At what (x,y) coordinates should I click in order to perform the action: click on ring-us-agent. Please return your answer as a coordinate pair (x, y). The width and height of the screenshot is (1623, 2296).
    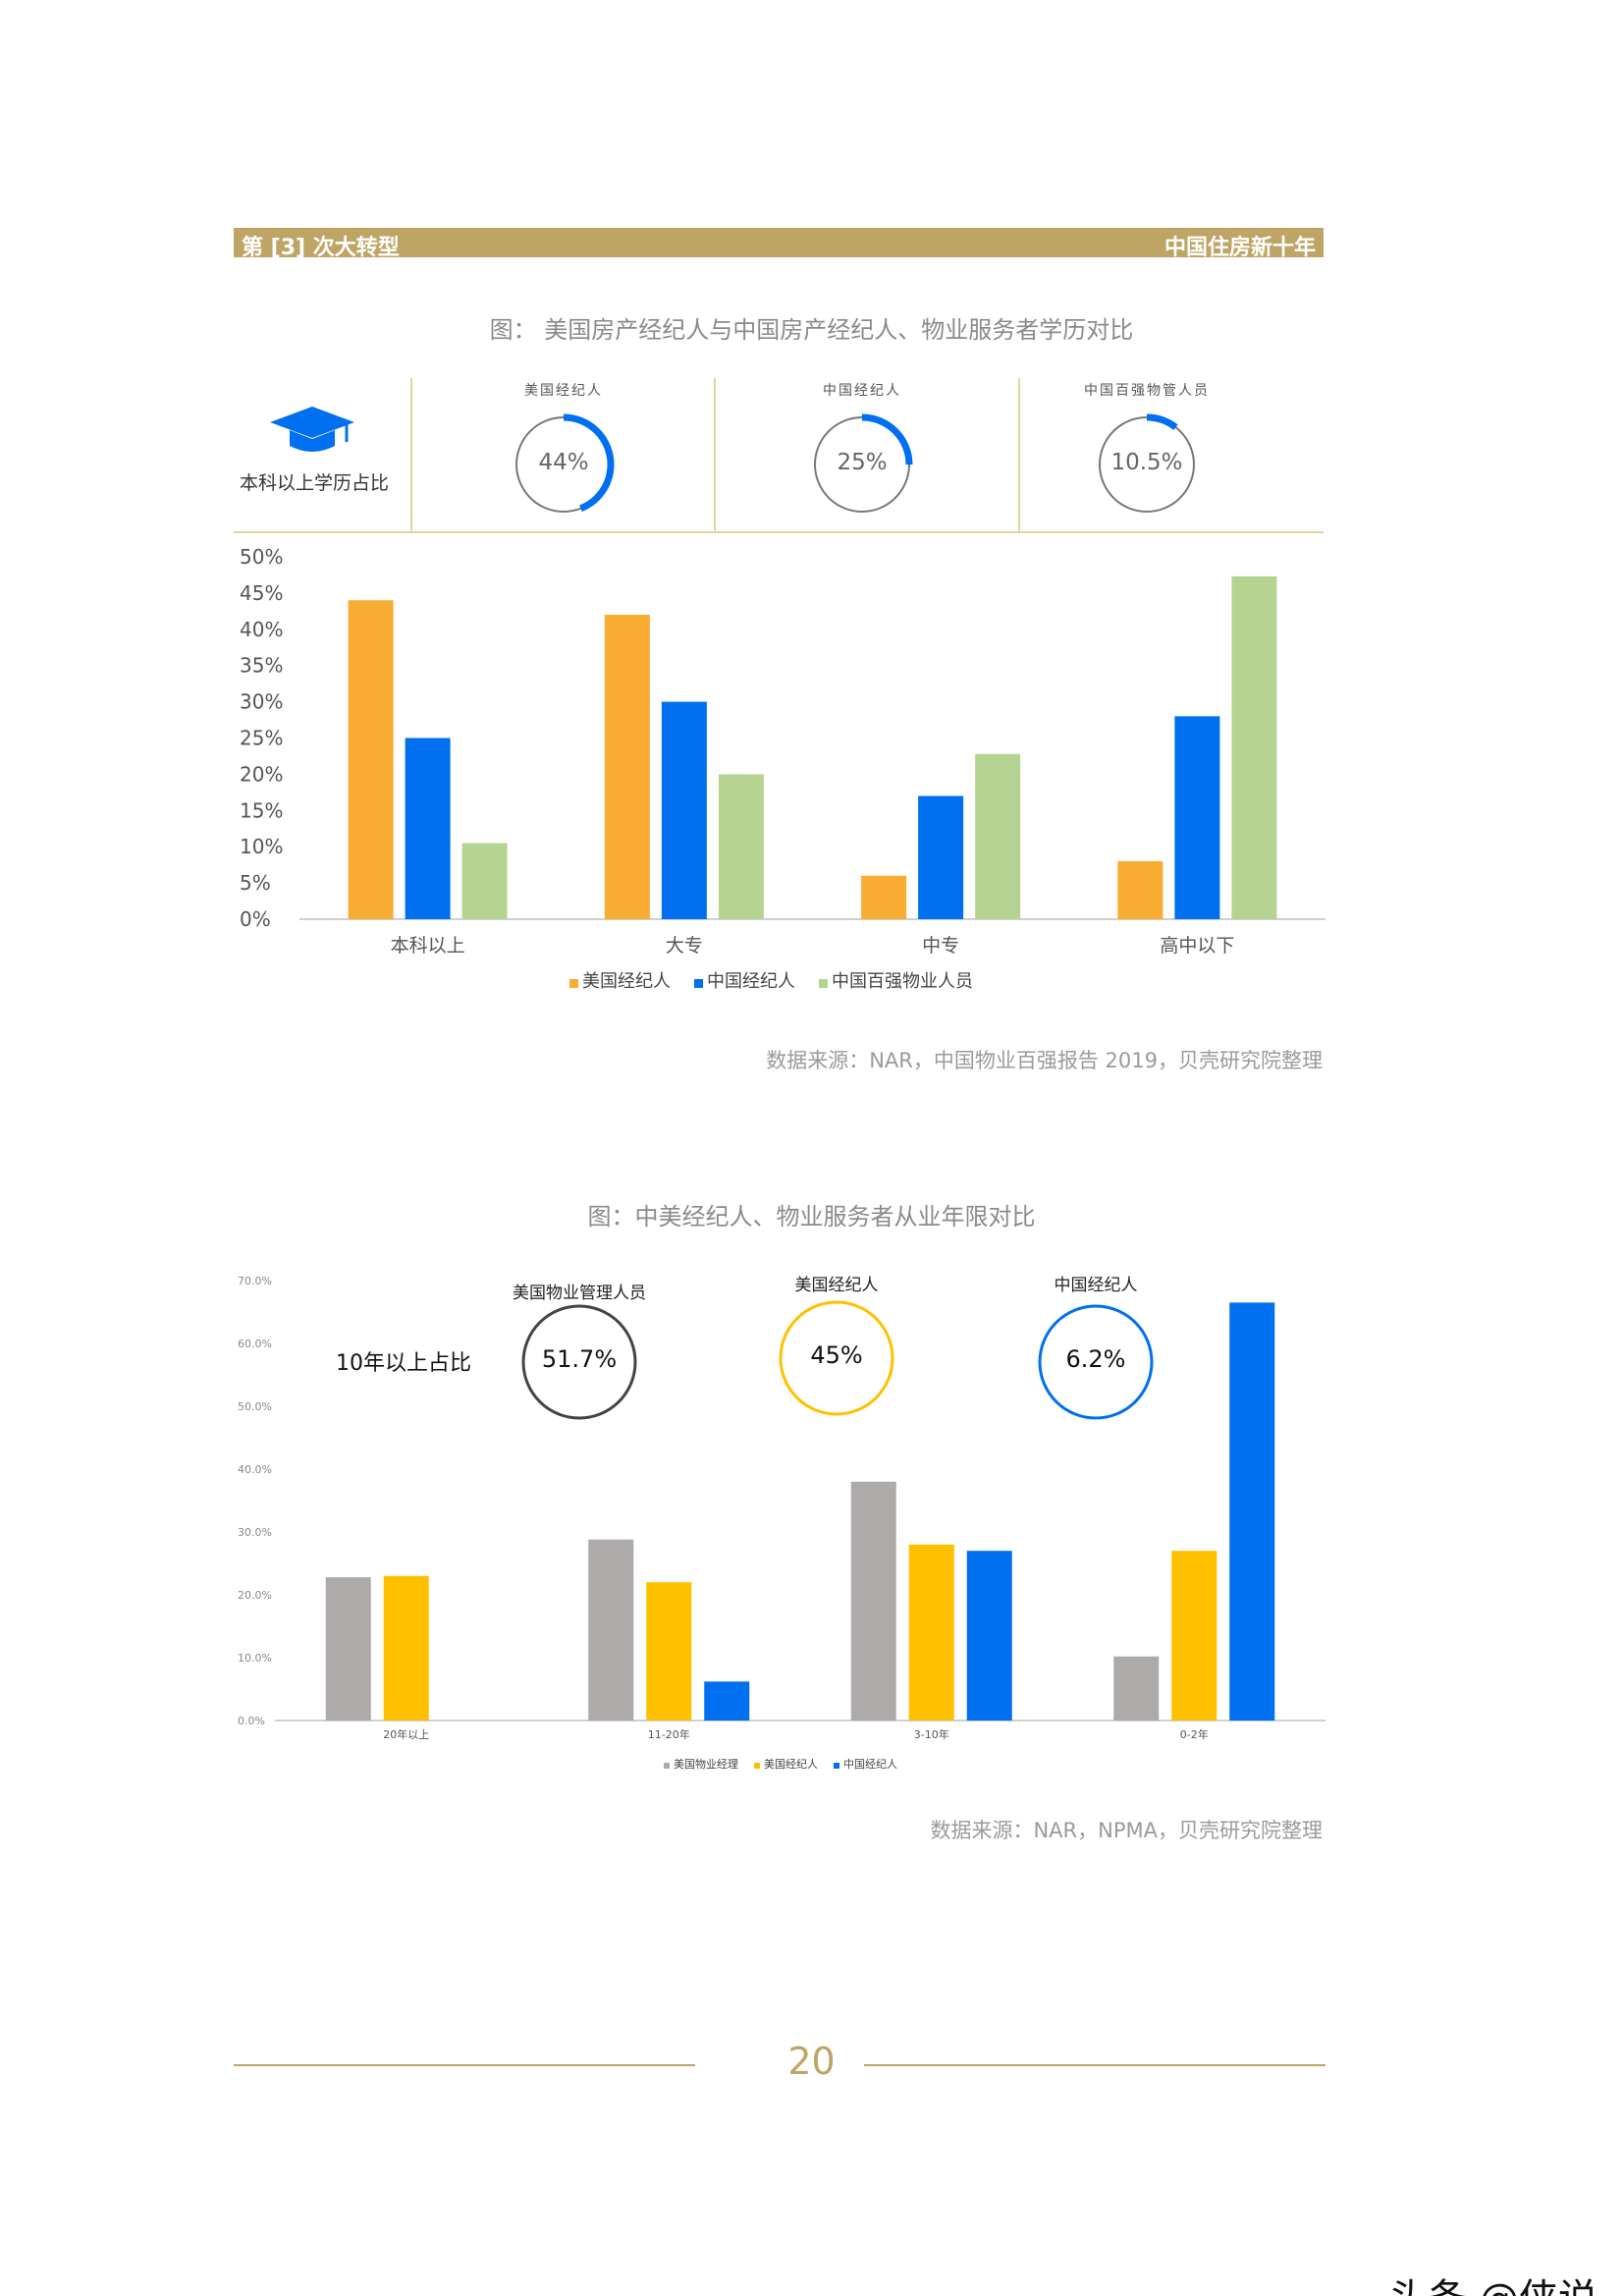
    Looking at the image, I should click on (836, 1358).